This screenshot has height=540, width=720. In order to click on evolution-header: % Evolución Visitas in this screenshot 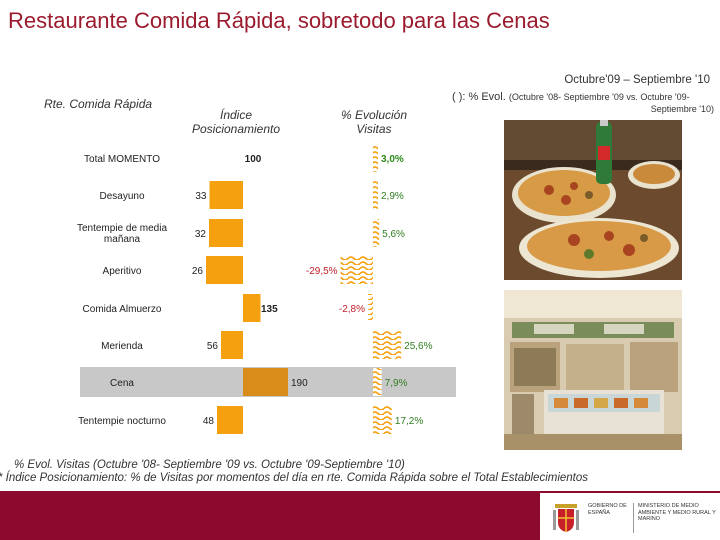, I will do `click(374, 122)`.